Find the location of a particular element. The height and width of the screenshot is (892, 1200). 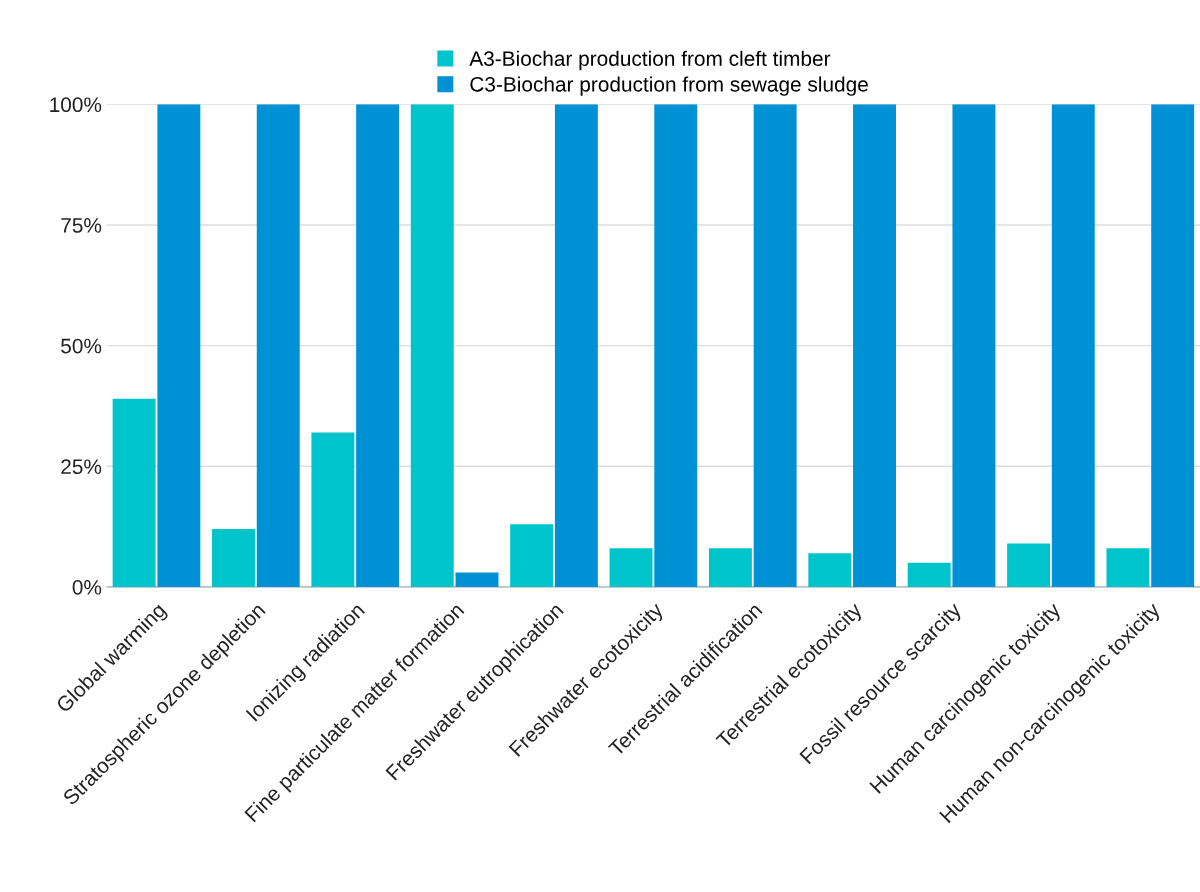

legend-label: A3-Biochar production from cleft timber is located at coordinates (650, 60).